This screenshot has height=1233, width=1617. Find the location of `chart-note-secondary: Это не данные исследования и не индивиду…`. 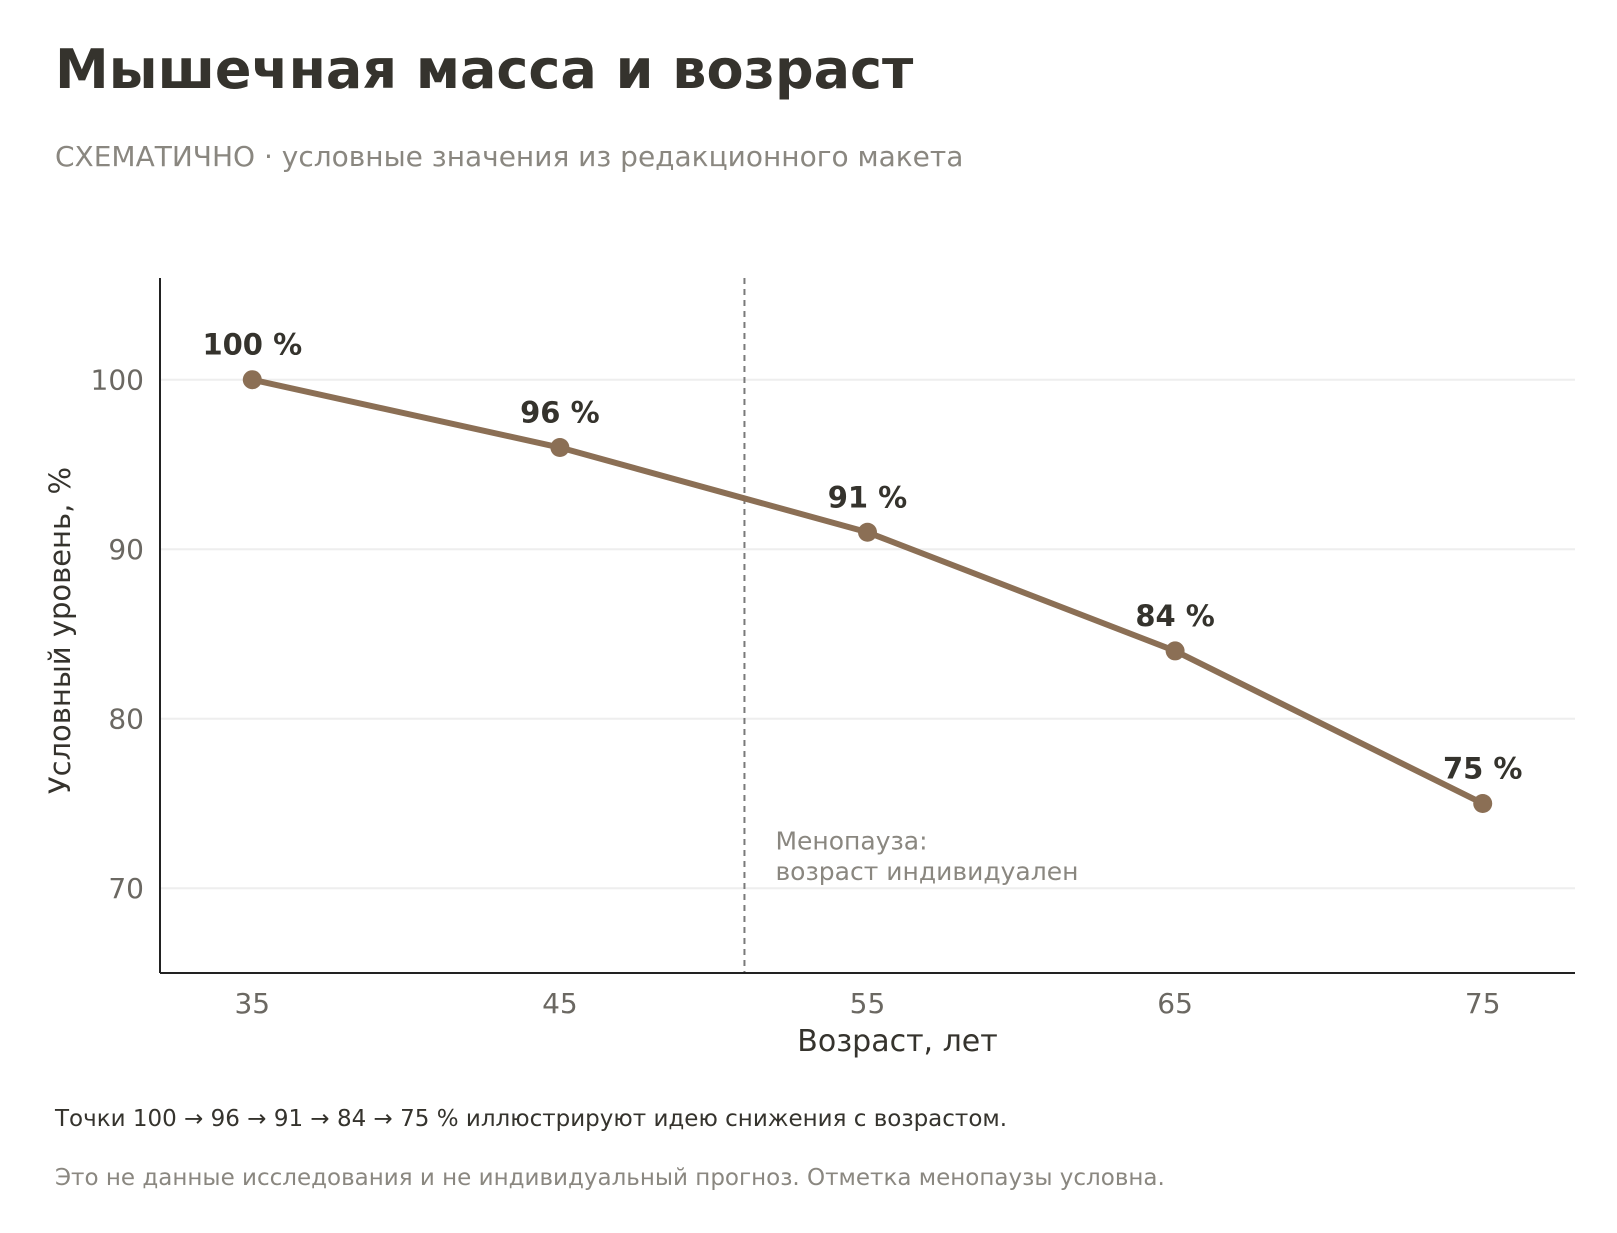

chart-note-secondary: Это не данные исследования и не индивиду… is located at coordinates (610, 1178).